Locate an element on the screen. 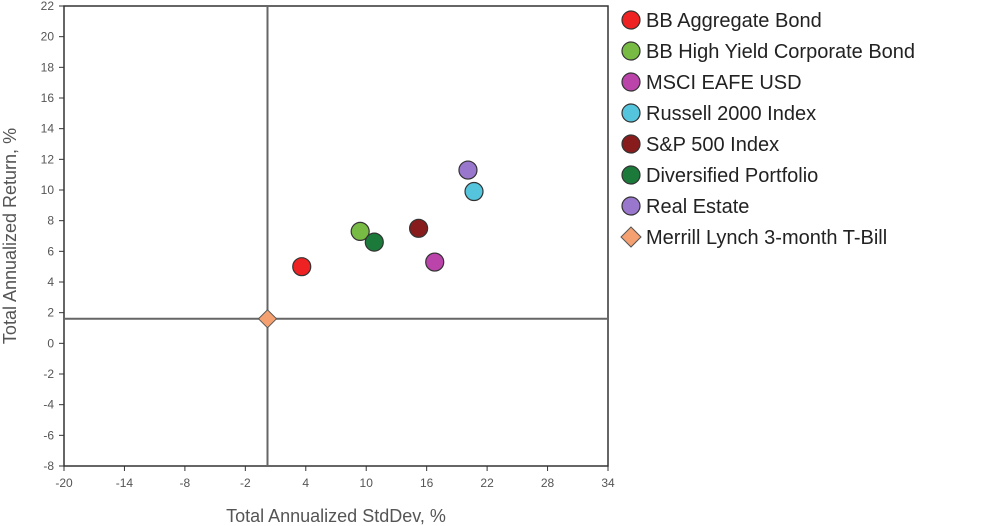  legend-label: BB High Yield Corporate Bond is located at coordinates (780, 52).